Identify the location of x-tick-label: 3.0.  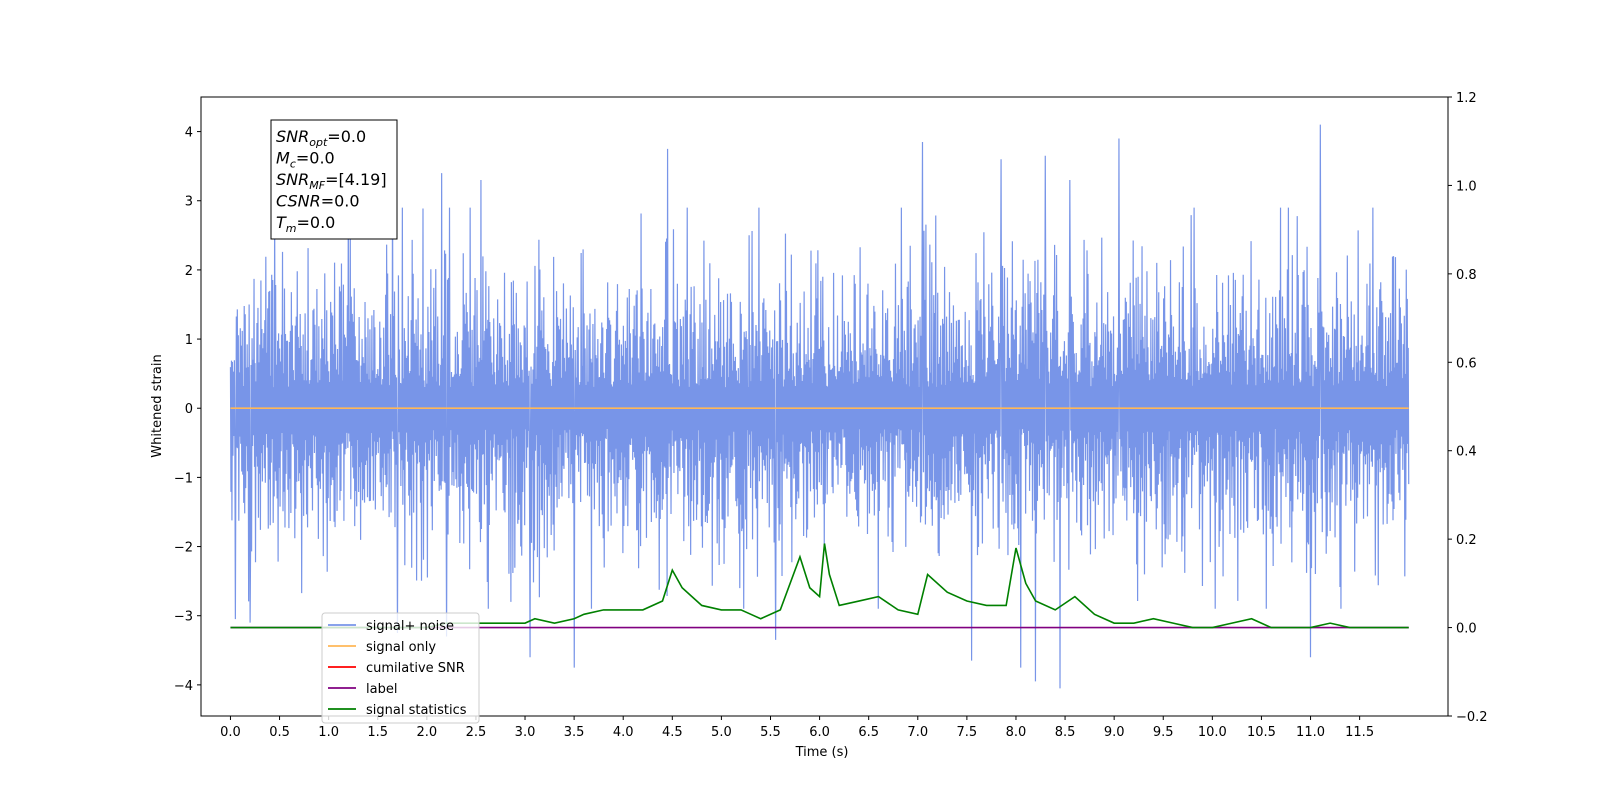
(525, 732).